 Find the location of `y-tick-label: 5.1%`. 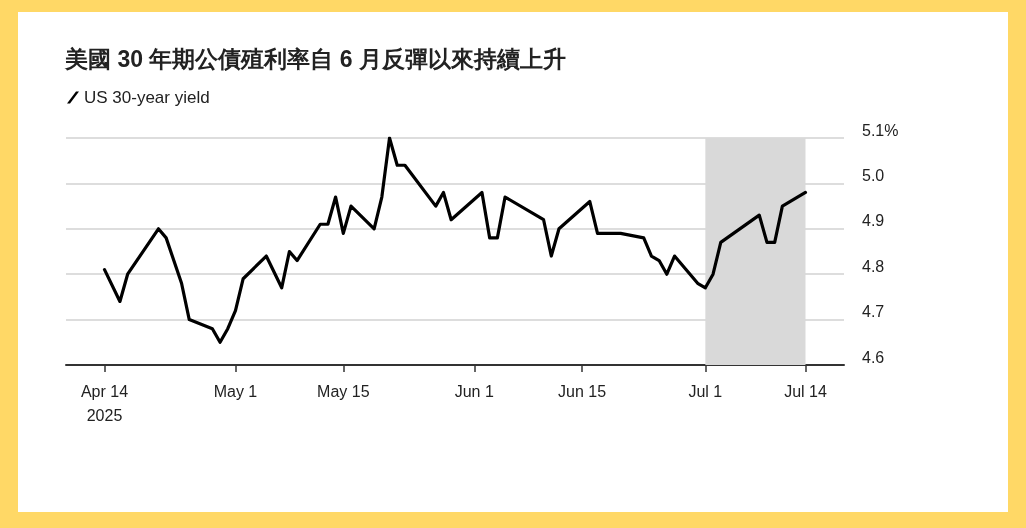

y-tick-label: 5.1% is located at coordinates (880, 130).